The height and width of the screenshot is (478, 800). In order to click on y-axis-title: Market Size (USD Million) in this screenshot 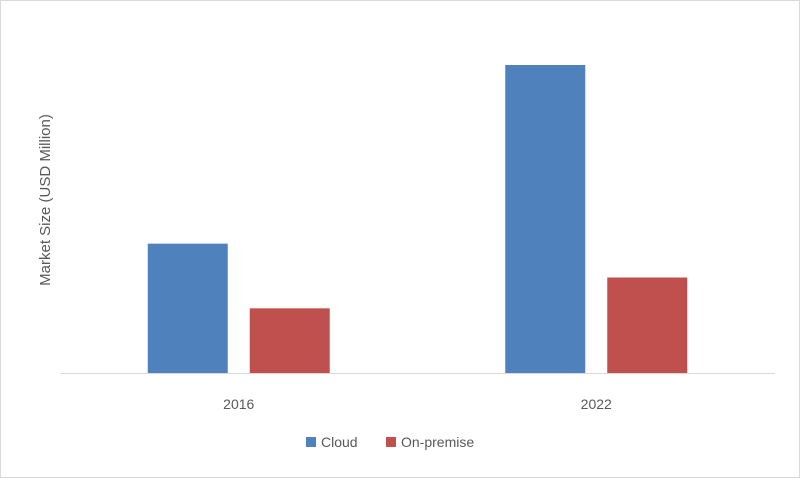, I will do `click(45, 200)`.